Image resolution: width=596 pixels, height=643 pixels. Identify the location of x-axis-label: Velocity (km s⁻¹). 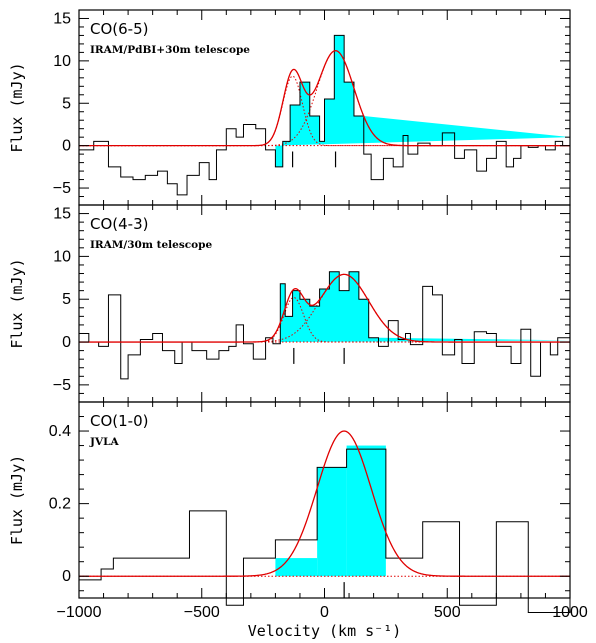
(325, 631).